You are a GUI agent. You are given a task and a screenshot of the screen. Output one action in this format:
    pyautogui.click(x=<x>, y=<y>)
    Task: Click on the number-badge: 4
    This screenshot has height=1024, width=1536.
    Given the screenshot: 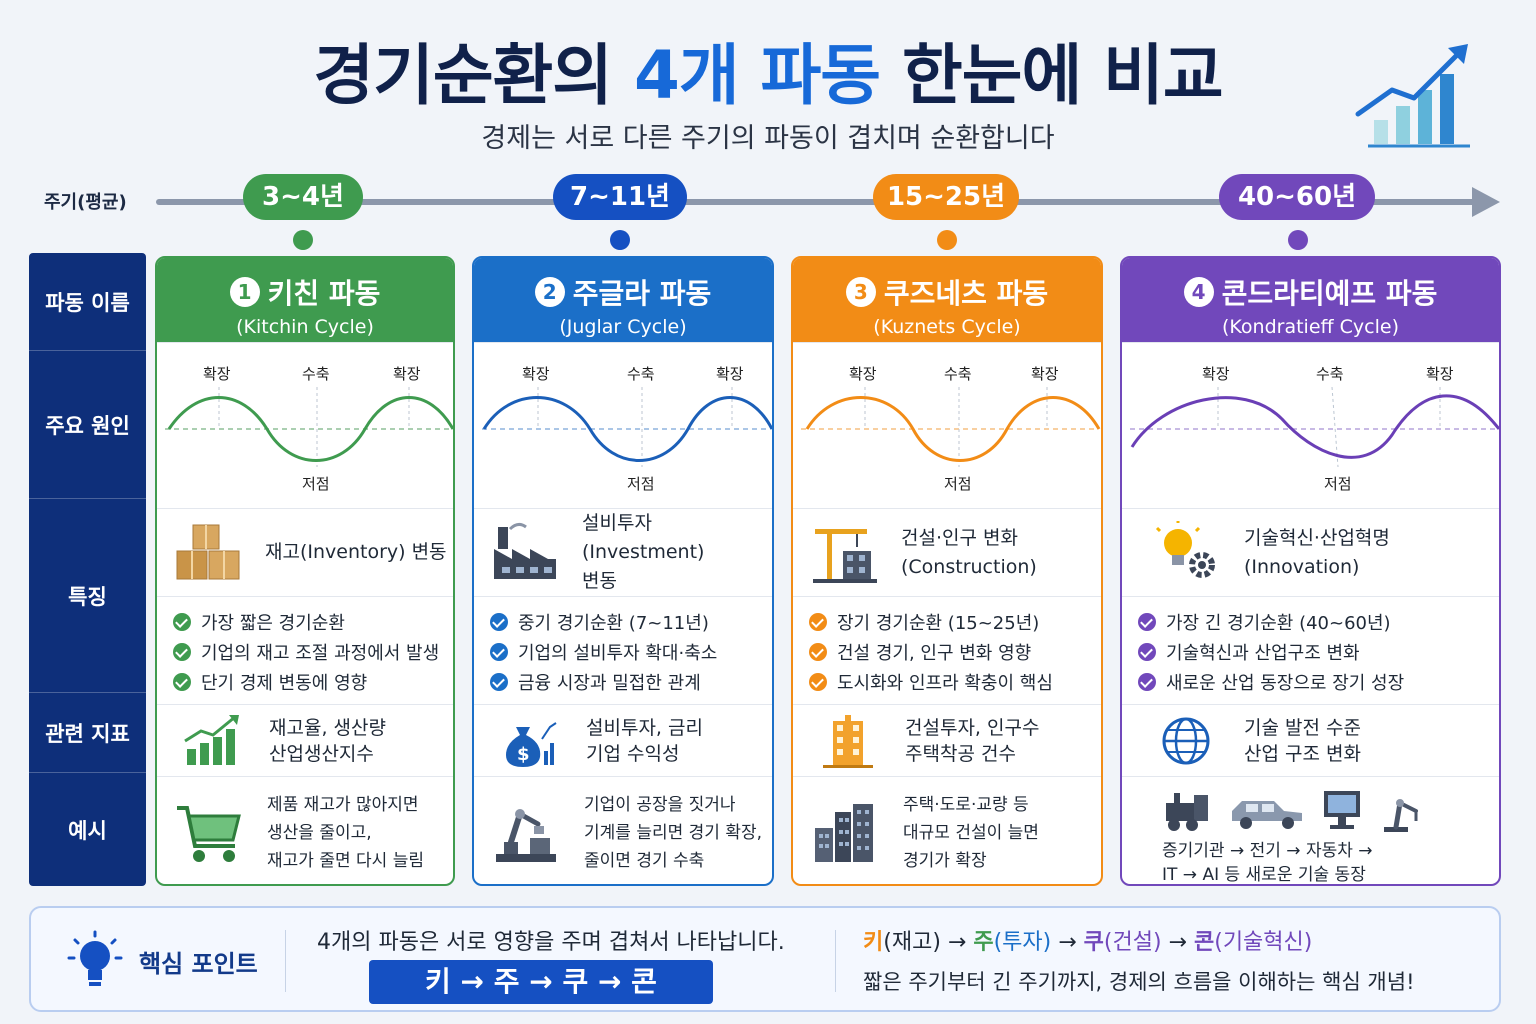 What is the action you would take?
    pyautogui.click(x=1198, y=292)
    